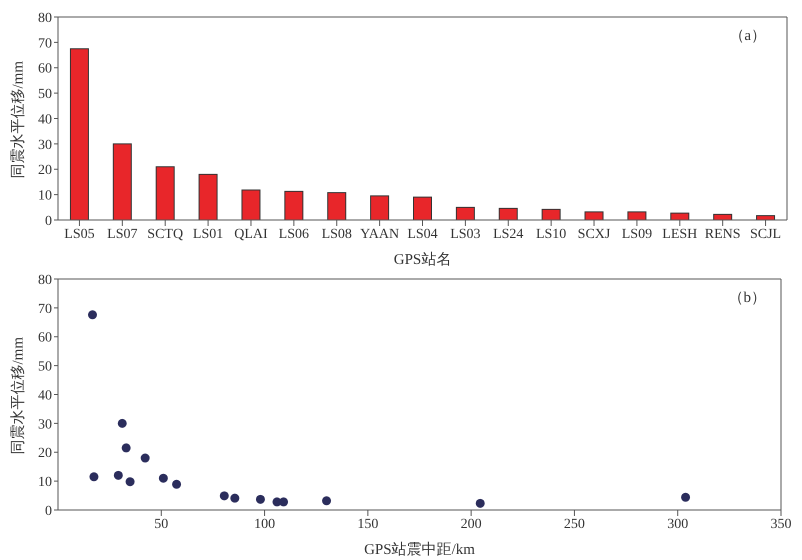 The height and width of the screenshot is (560, 802). Describe the element at coordinates (122, 234) in the screenshot. I see `x-tick-label: LS07` at that location.